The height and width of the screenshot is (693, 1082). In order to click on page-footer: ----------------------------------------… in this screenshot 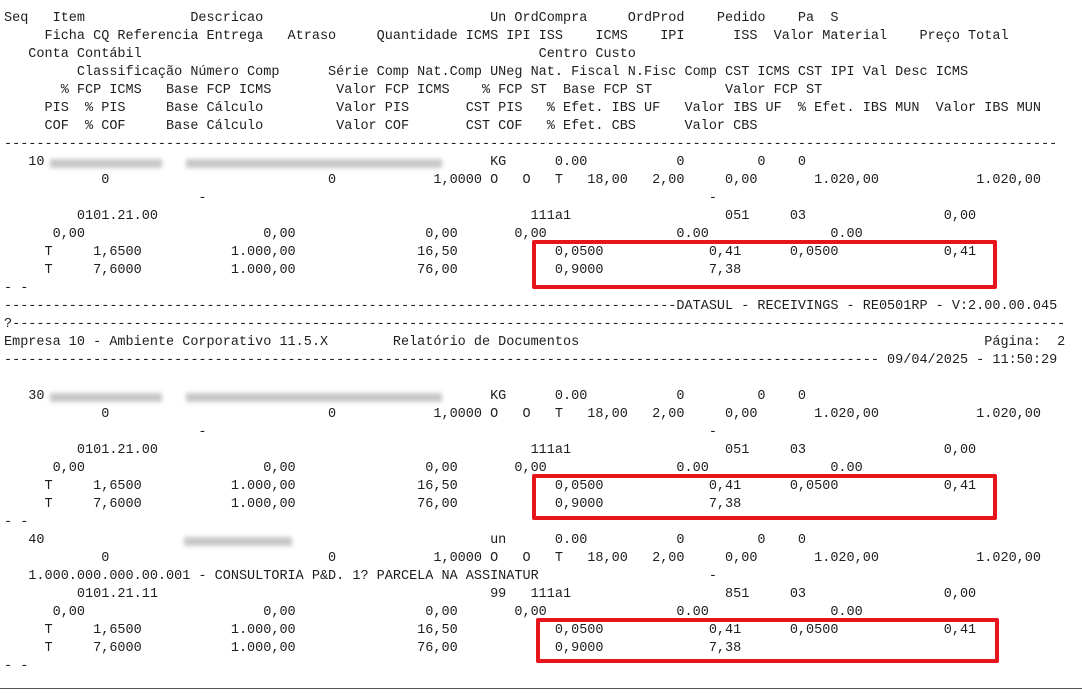, I will do `click(531, 306)`.